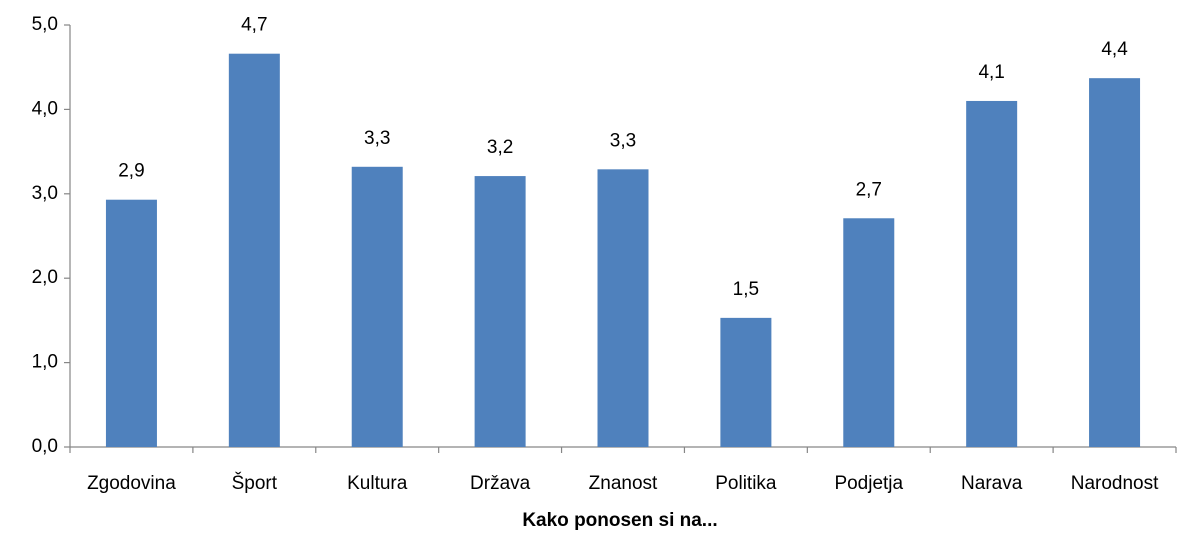 The width and height of the screenshot is (1177, 534). I want to click on x-tick-label: Država, so click(500, 483).